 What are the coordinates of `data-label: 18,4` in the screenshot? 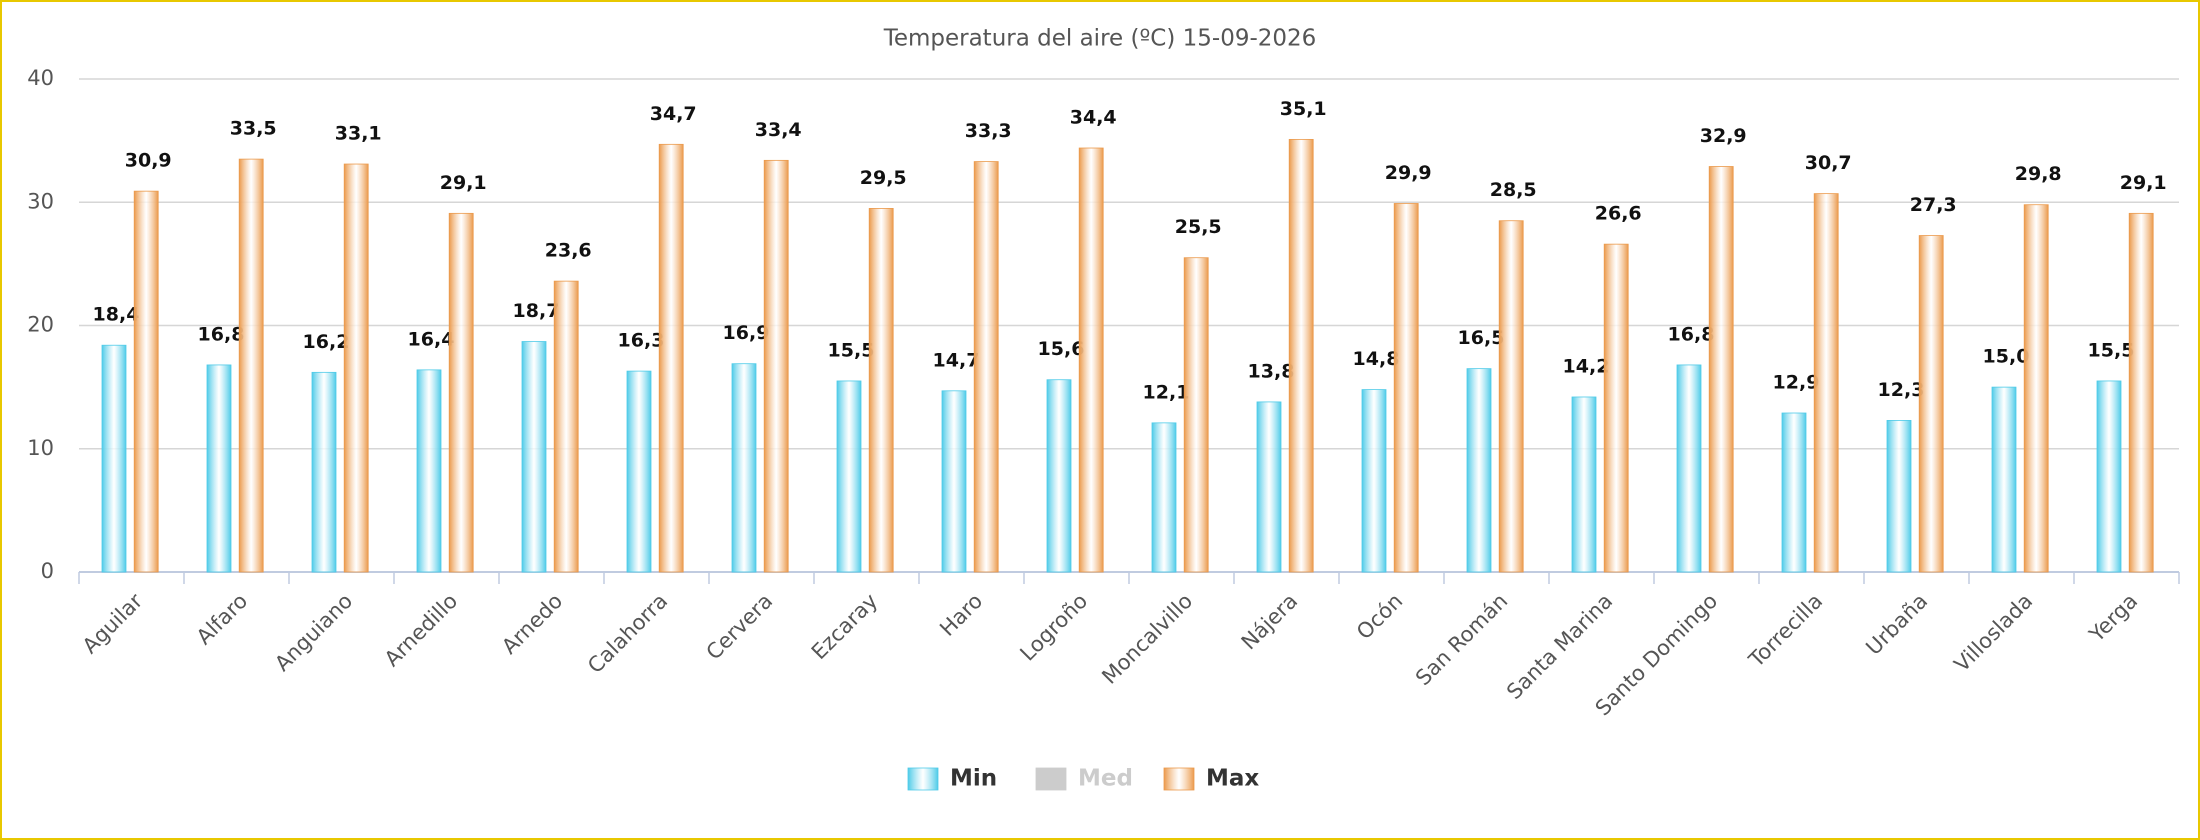 It's located at (116, 315).